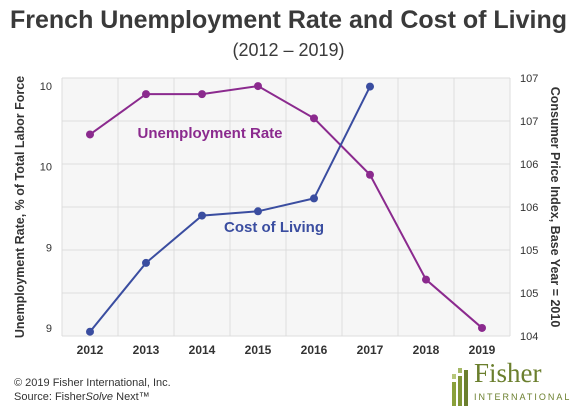 This screenshot has width=577, height=413. Describe the element at coordinates (131, 397) in the screenshot. I see `source-suffix: Next™` at that location.